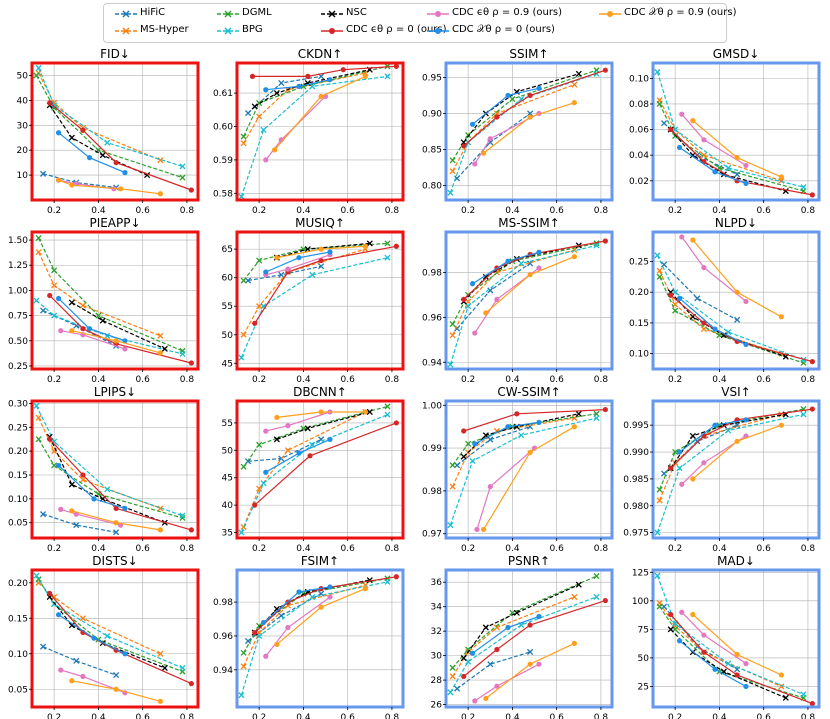  What do you see at coordinates (639, 324) in the screenshot?
I see `y-tick-label: 0.15` at bounding box center [639, 324].